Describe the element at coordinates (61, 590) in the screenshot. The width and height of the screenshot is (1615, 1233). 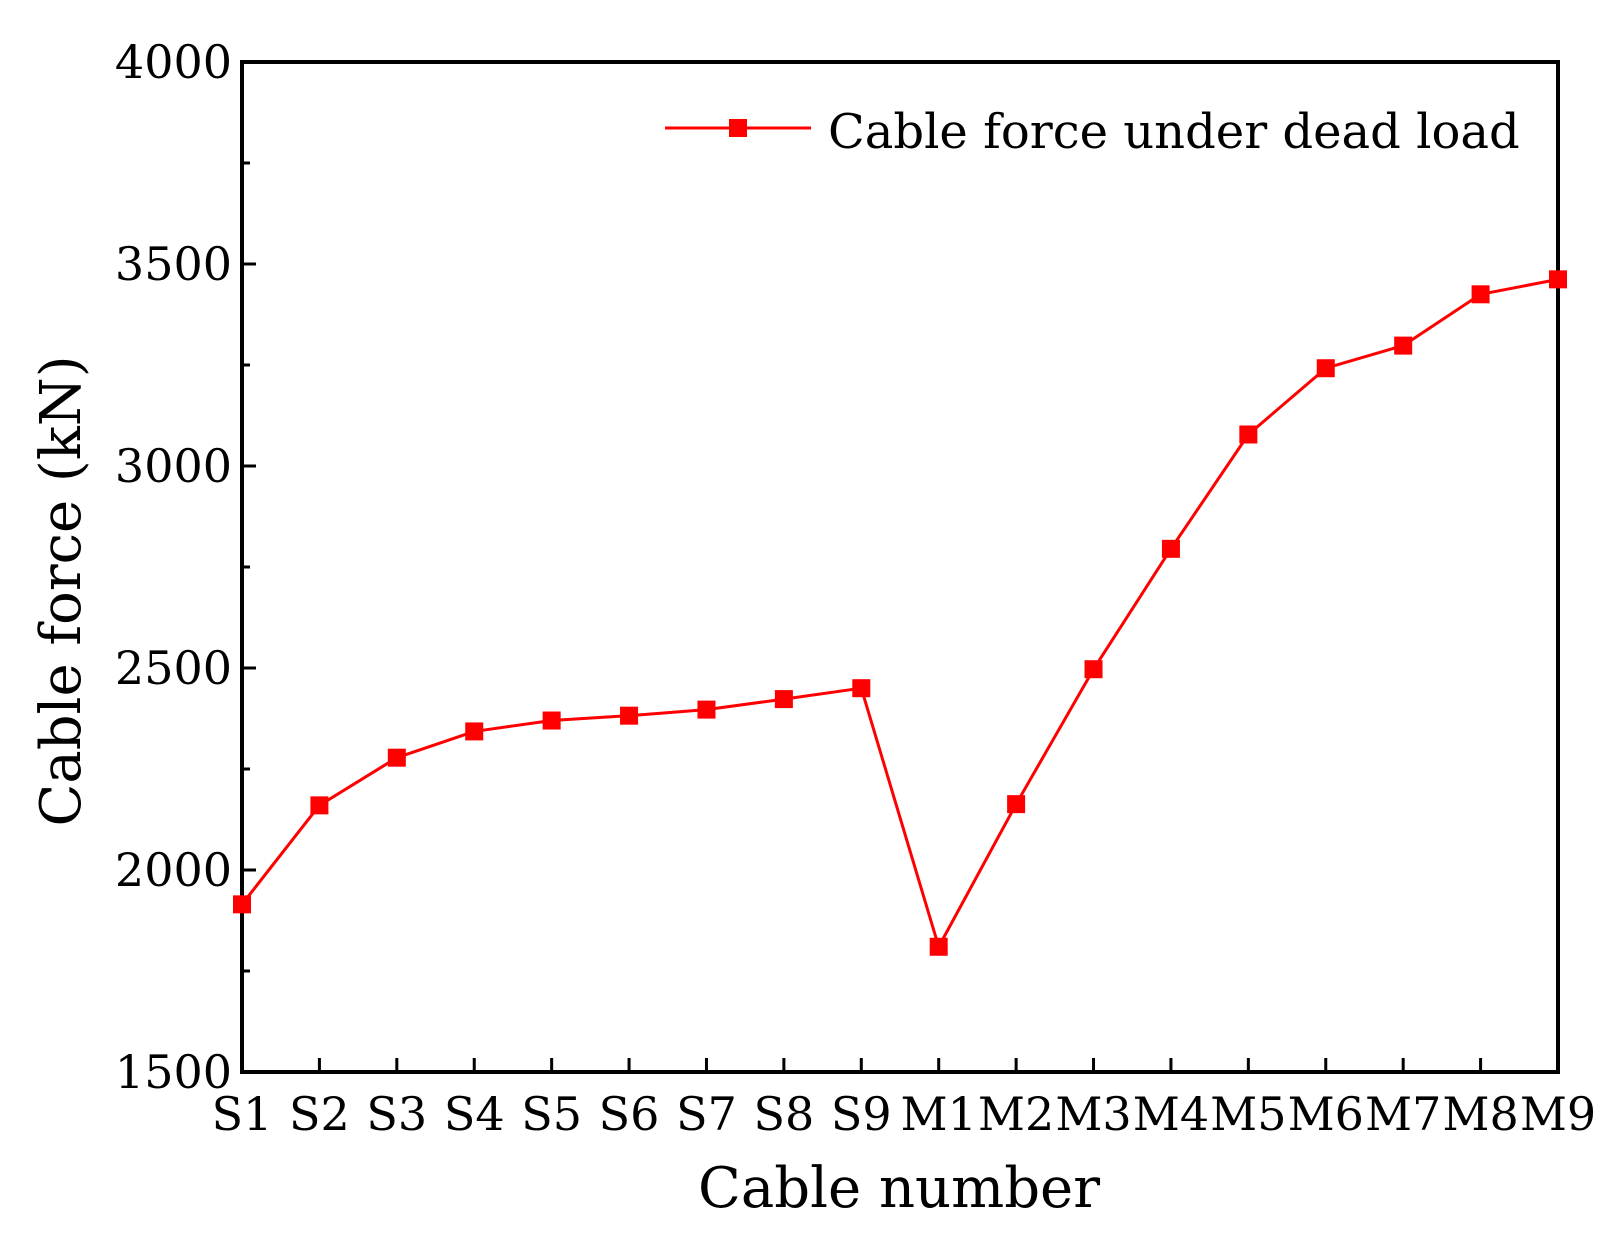
I see `y-axis-title: Cable force (kN)` at that location.